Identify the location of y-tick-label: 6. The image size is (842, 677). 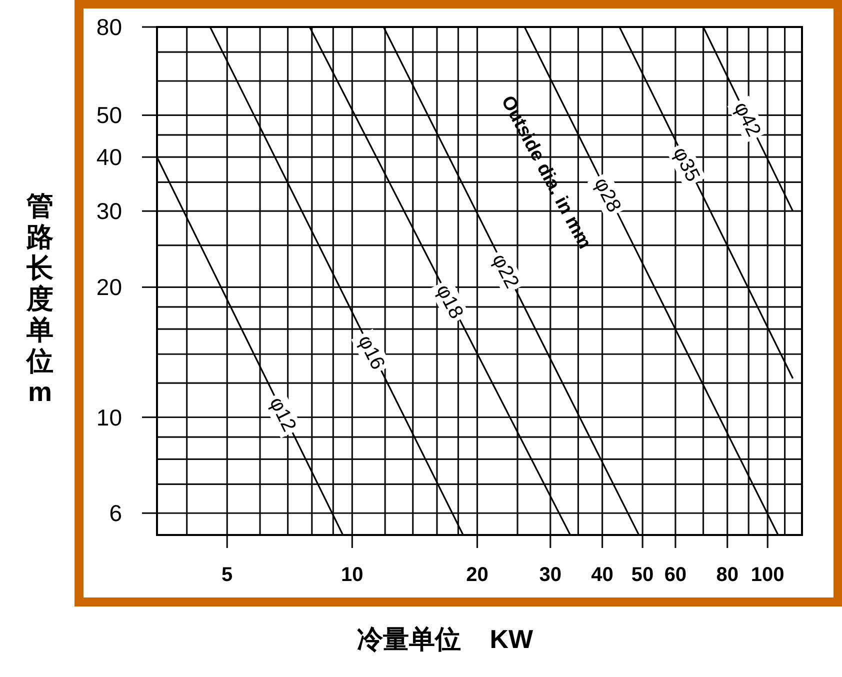
(115, 513).